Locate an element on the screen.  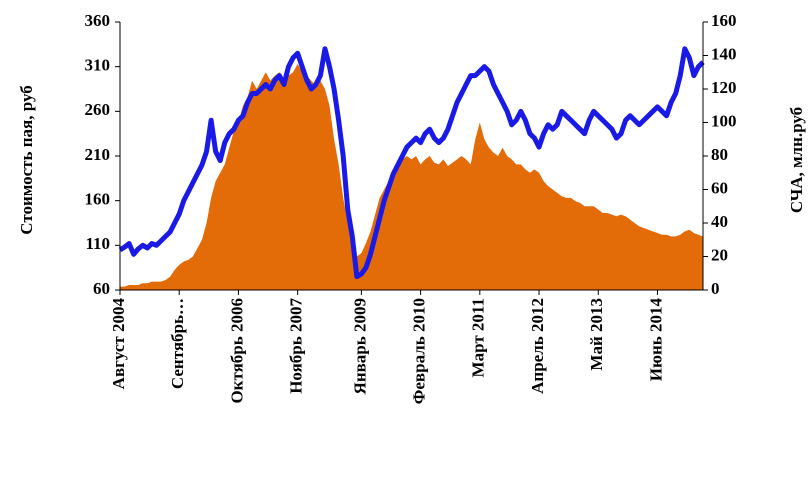
y2-axis-title: СЧА, млн.руб is located at coordinates (796, 160).